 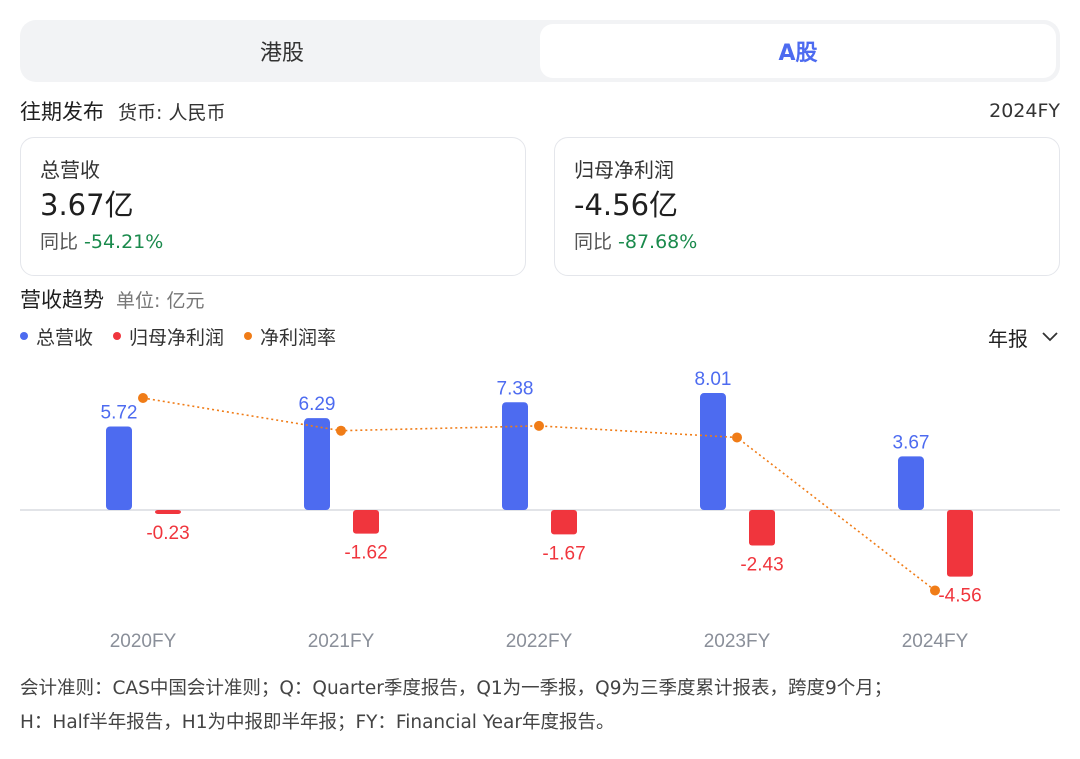 I want to click on revenue-card: 总营收 3.67亿 同比 -54.21%, so click(x=273, y=206).